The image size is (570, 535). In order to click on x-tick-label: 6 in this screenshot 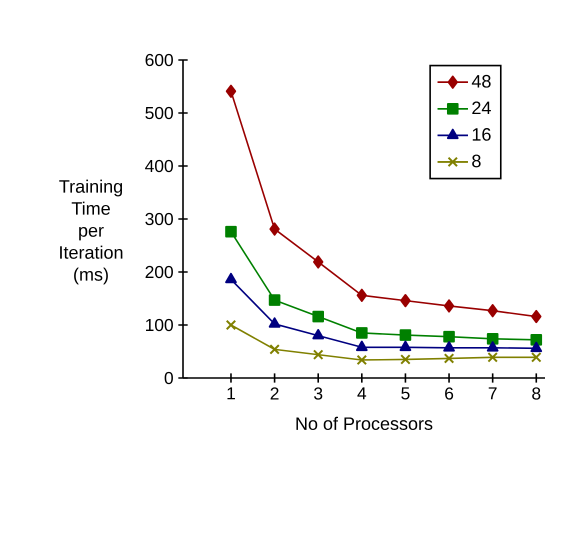, I will do `click(449, 393)`.